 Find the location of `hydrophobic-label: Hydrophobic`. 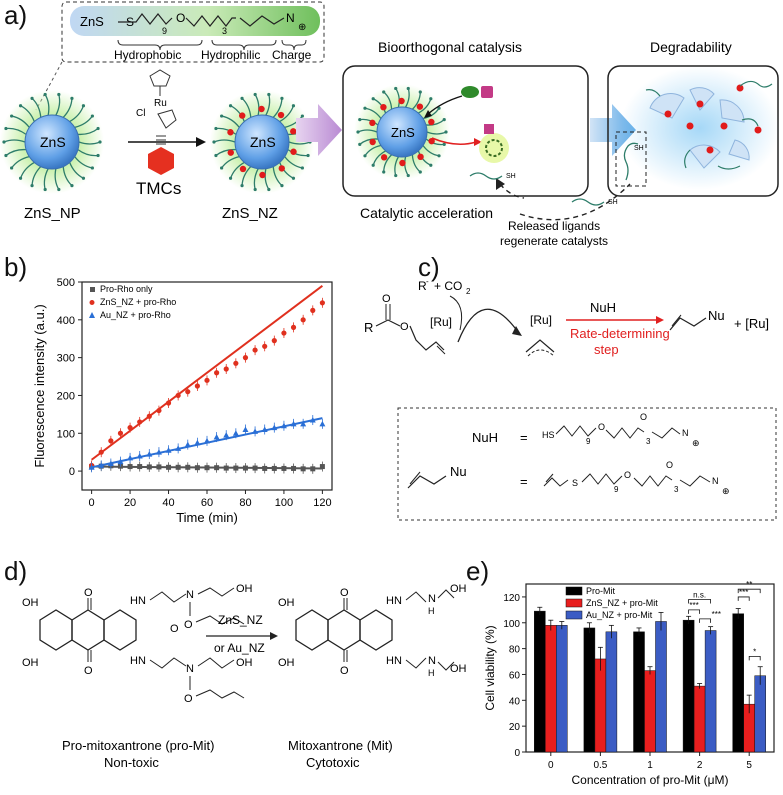

hydrophobic-label: Hydrophobic is located at coordinates (147, 55).